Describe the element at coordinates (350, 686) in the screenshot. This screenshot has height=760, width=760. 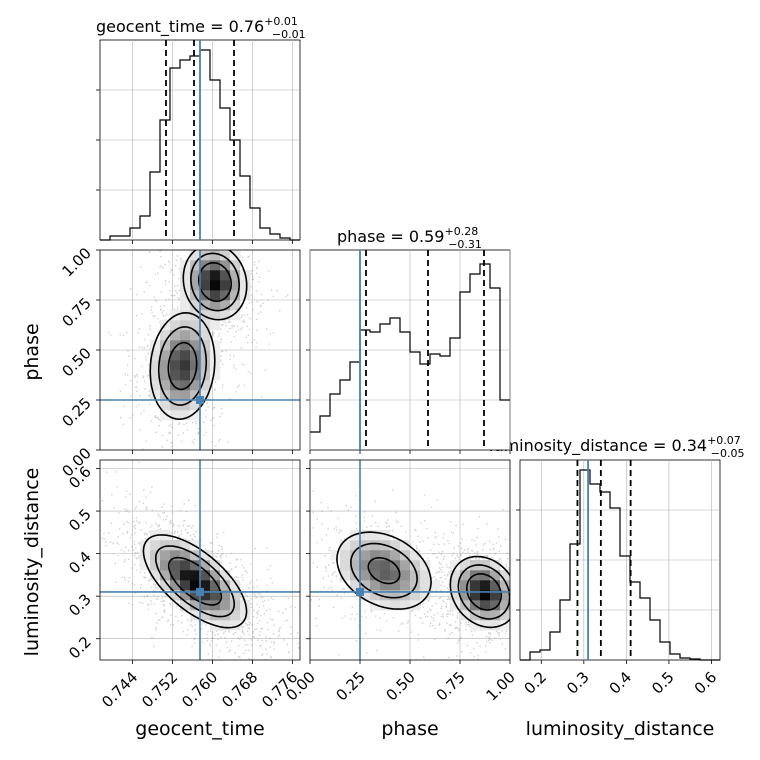
I see `x-tick-label-phase: 0.25` at that location.